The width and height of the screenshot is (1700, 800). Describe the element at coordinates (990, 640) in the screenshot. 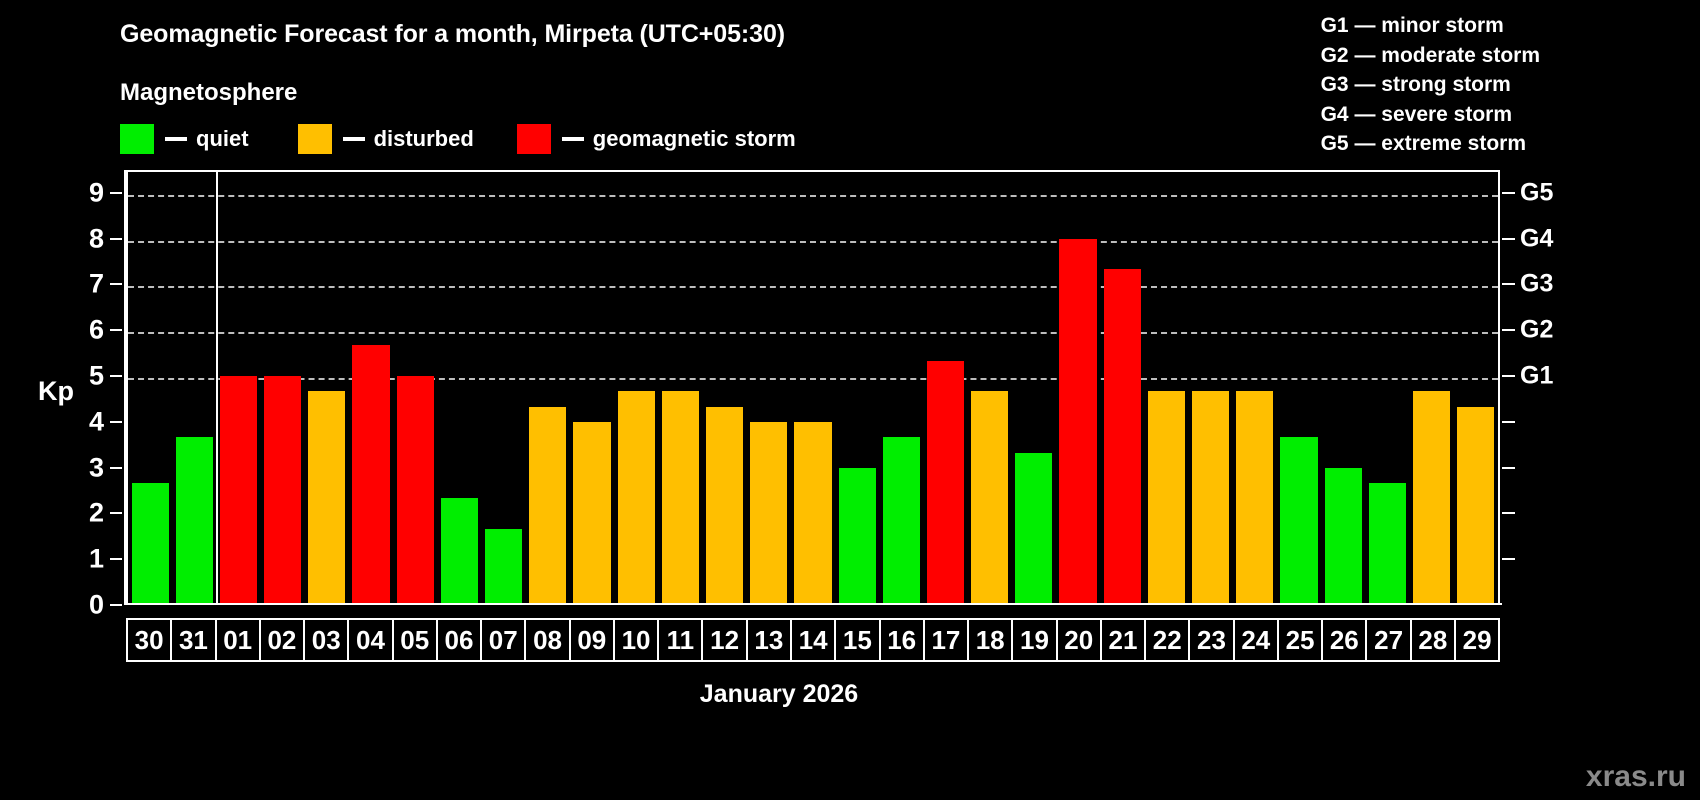

I see `day-label-18: 18` at that location.